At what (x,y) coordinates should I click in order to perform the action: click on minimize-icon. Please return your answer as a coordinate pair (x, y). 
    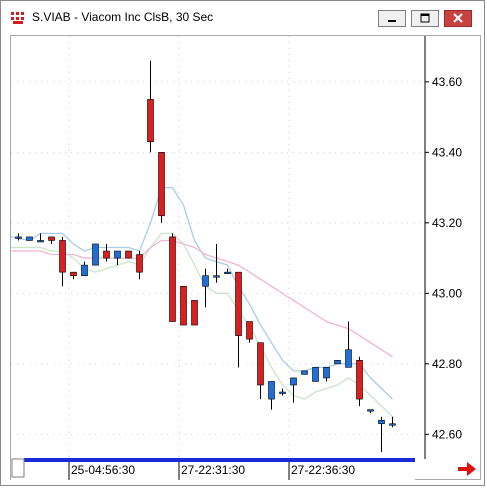
    Looking at the image, I should click on (392, 21).